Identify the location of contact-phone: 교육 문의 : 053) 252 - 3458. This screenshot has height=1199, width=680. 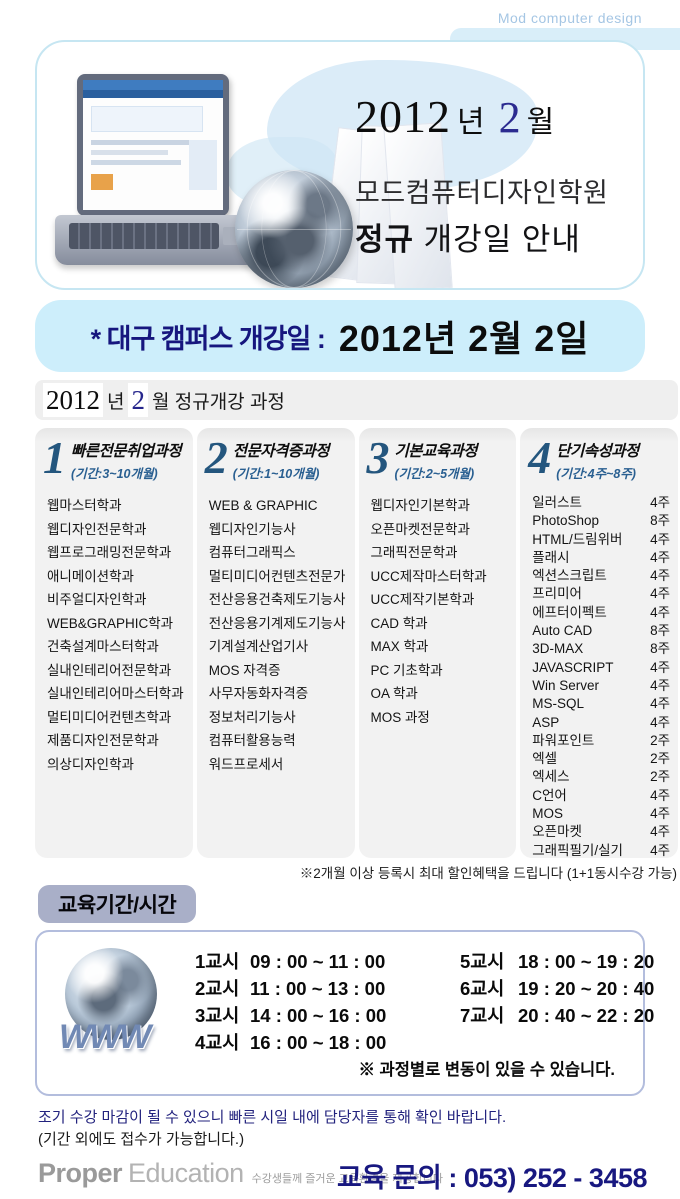
(492, 1178).